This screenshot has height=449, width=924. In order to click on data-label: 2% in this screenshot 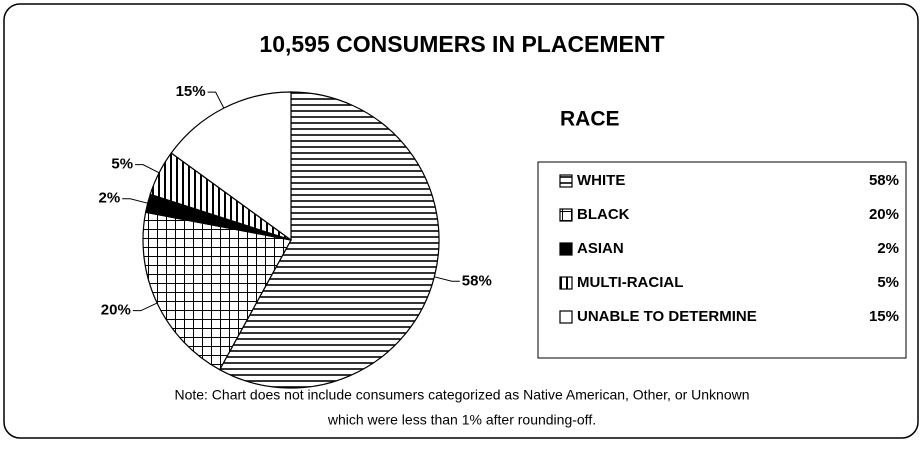, I will do `click(110, 198)`.